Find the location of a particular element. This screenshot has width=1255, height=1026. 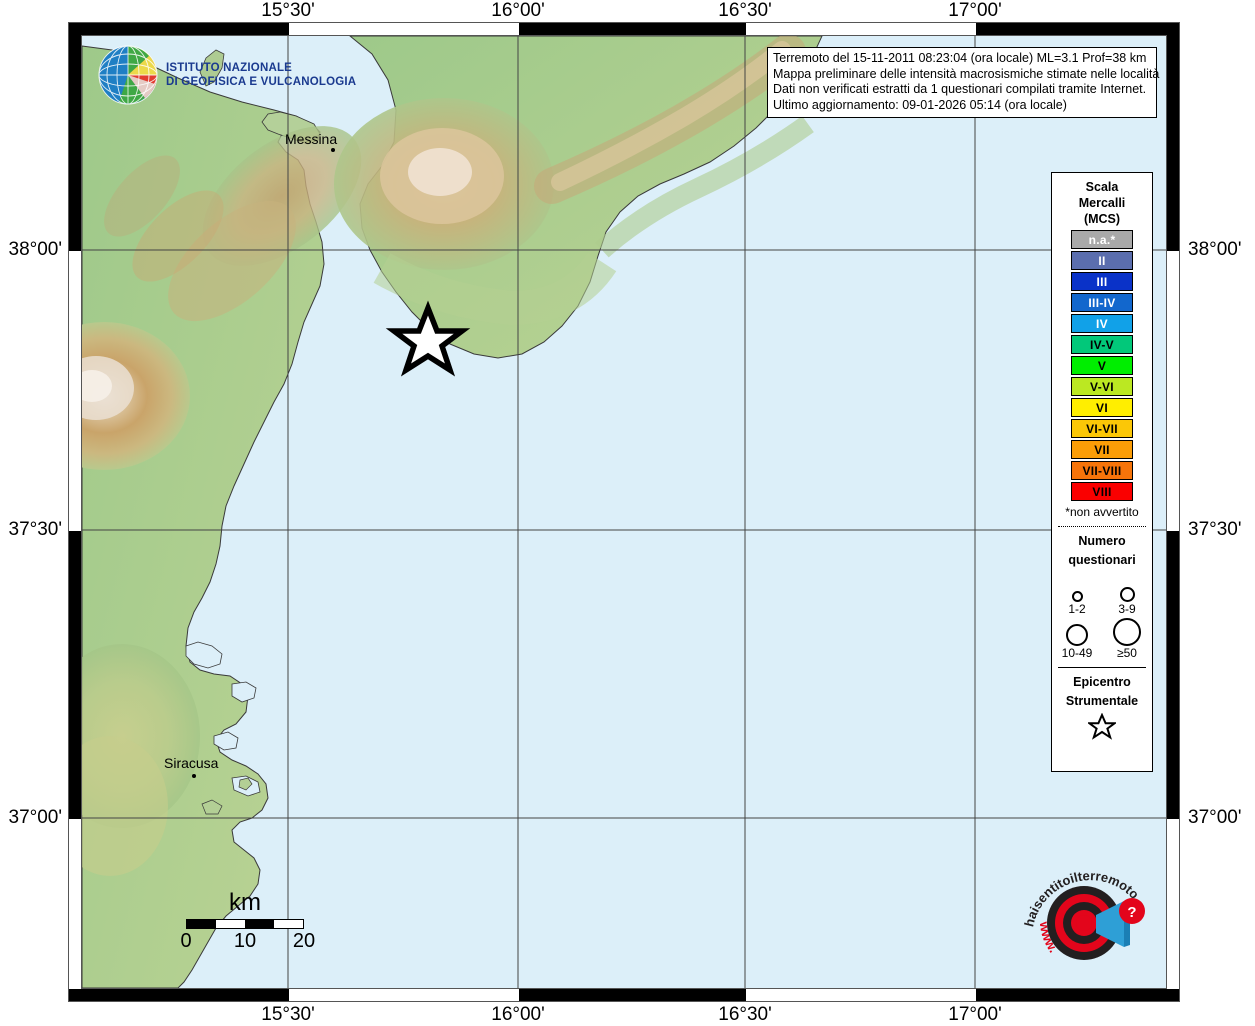

mcs-swatch-viii: VIII is located at coordinates (1102, 491).